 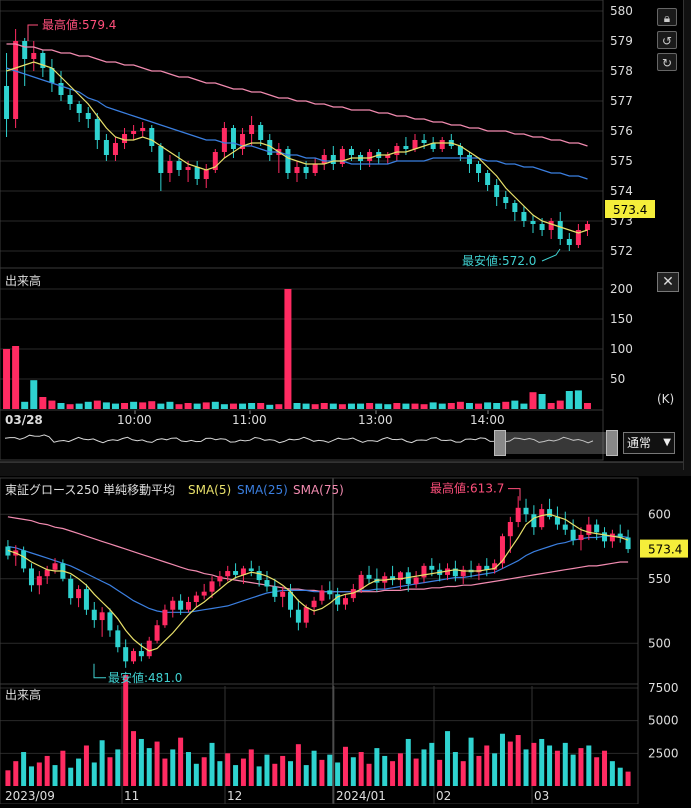 I want to click on y-tick-label: 576, so click(x=621, y=131).